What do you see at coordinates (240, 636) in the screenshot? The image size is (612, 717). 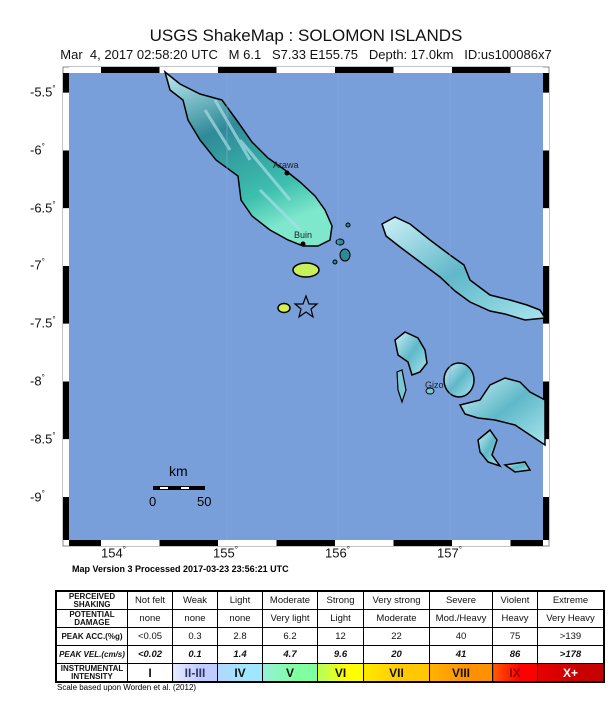 I see `legend-cell: 2.8` at bounding box center [240, 636].